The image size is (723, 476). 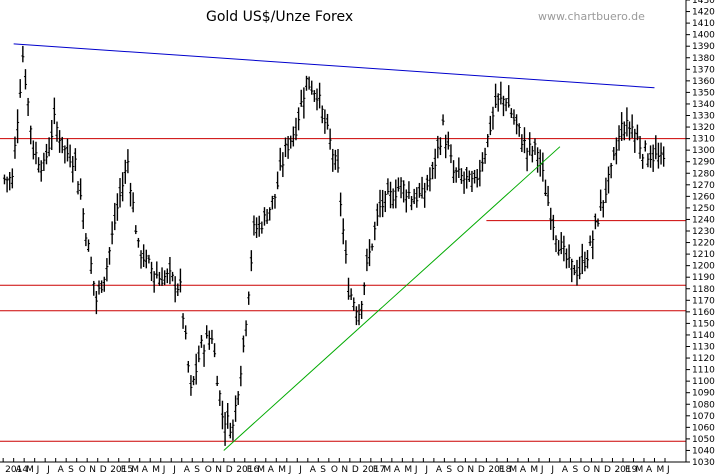 What do you see at coordinates (703, 70) in the screenshot?
I see `y-tick-label: 1370` at bounding box center [703, 70].